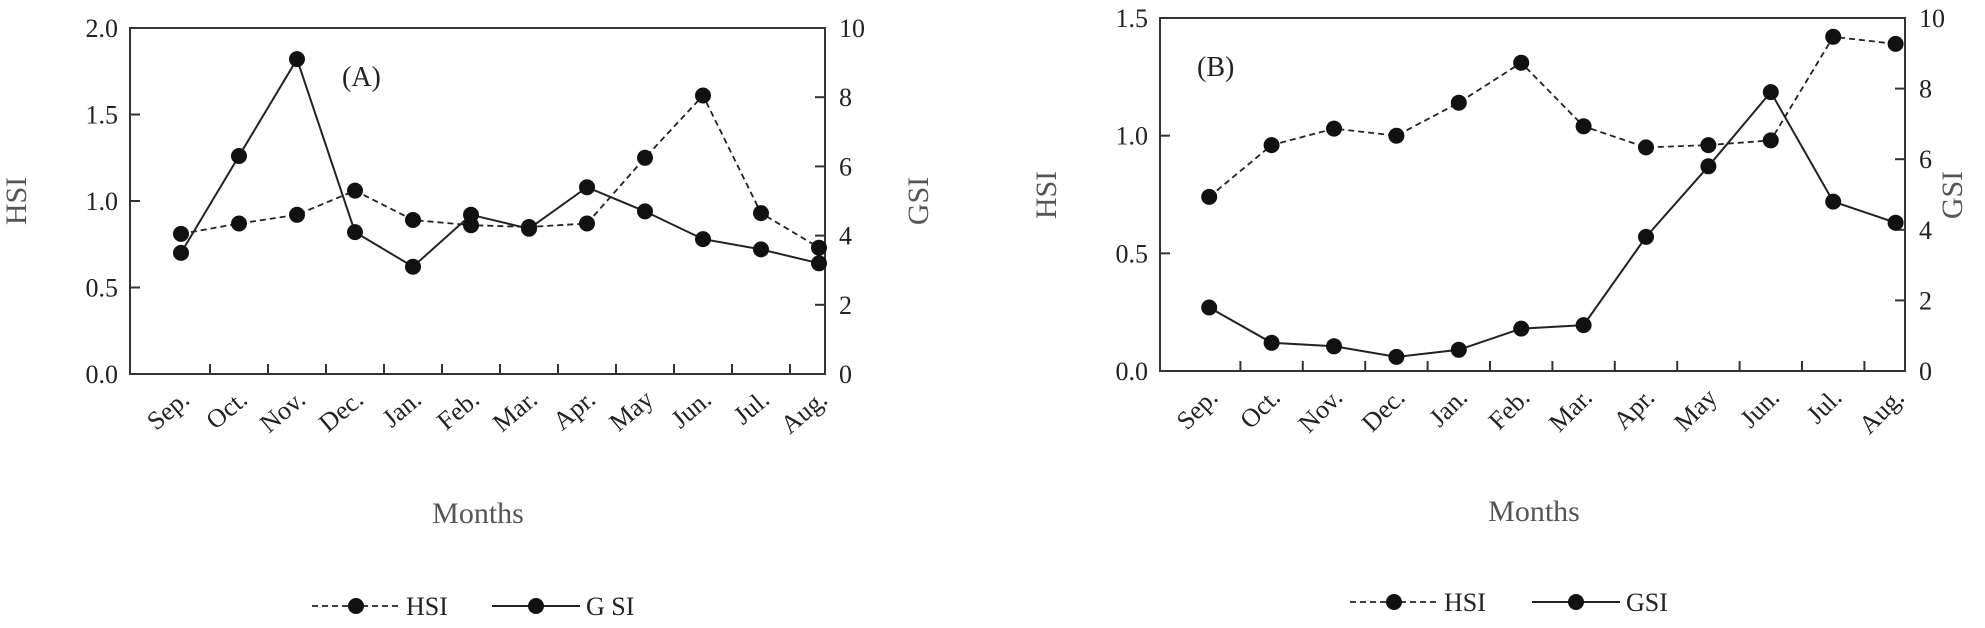 This screenshot has width=1985, height=628. What do you see at coordinates (102, 115) in the screenshot?
I see `panel-a-left-tick-label: 1.5` at bounding box center [102, 115].